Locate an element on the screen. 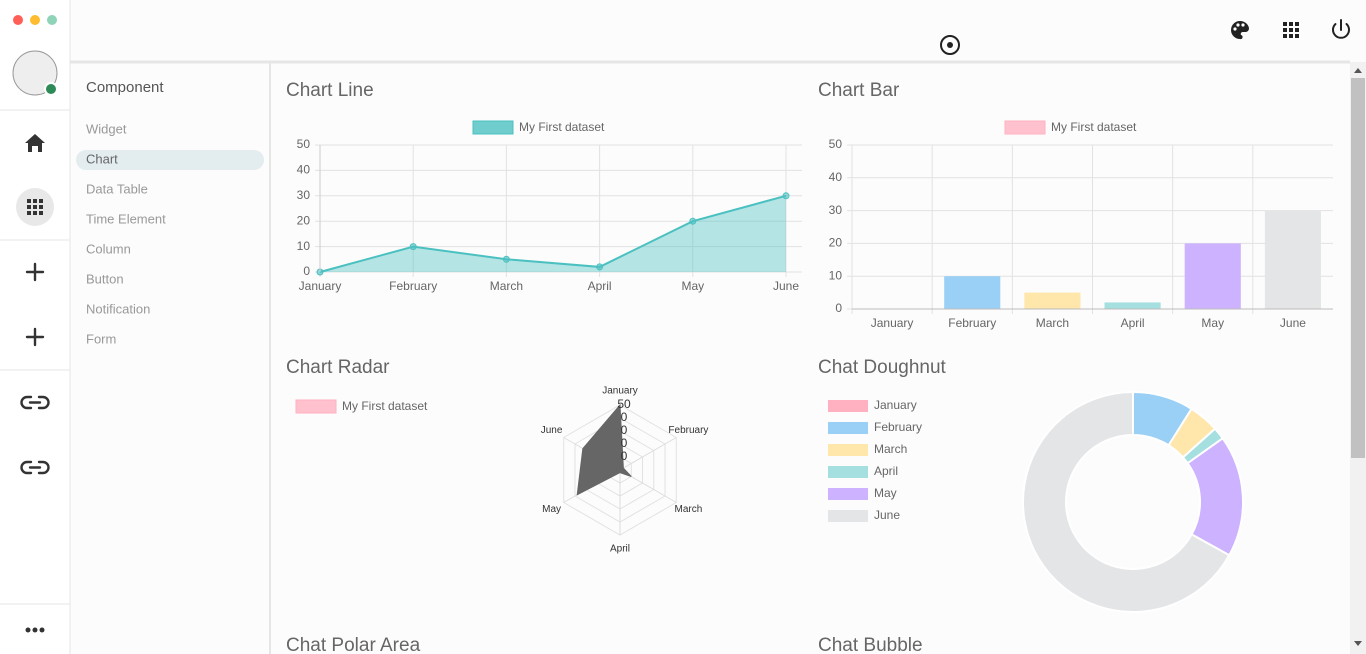 The width and height of the screenshot is (1366, 654). avatar is located at coordinates (35, 73).